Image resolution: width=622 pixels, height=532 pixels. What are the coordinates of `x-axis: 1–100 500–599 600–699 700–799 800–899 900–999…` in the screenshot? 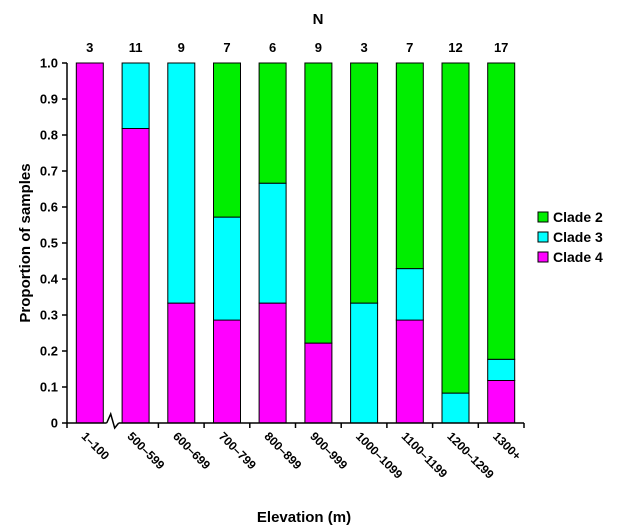 It's located at (295, 448).